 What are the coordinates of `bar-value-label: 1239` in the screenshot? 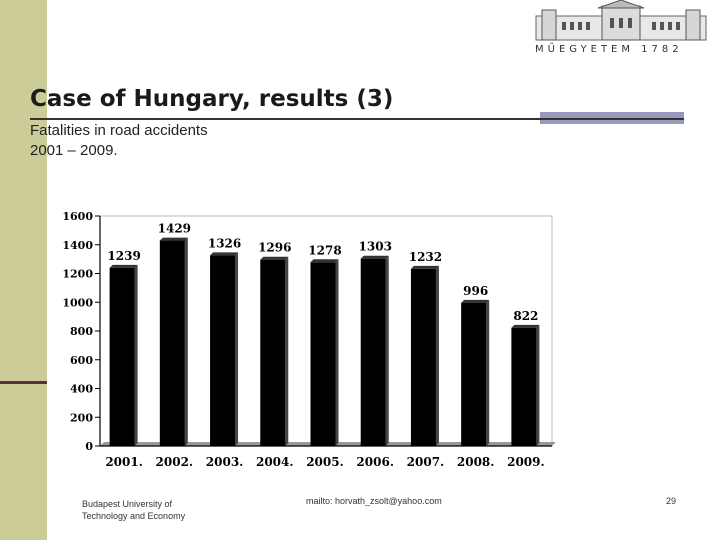 It's located at (123, 256).